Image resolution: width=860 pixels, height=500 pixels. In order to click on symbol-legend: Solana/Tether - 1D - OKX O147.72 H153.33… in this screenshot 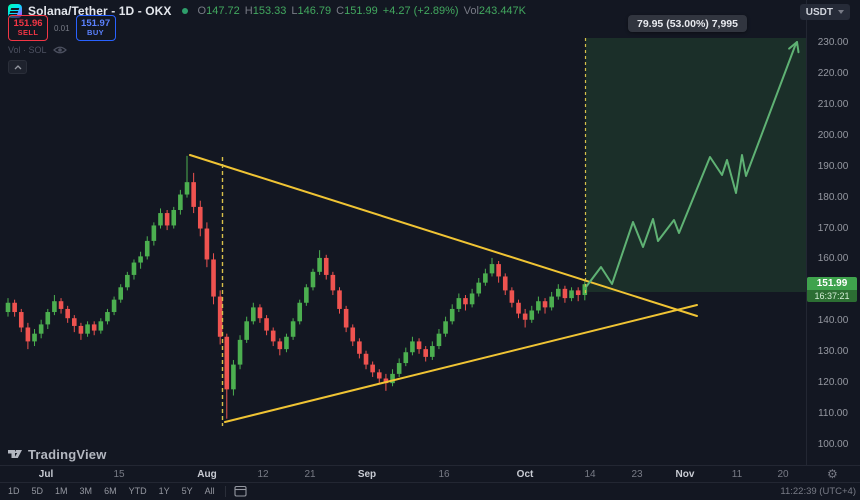, I will do `click(267, 11)`.